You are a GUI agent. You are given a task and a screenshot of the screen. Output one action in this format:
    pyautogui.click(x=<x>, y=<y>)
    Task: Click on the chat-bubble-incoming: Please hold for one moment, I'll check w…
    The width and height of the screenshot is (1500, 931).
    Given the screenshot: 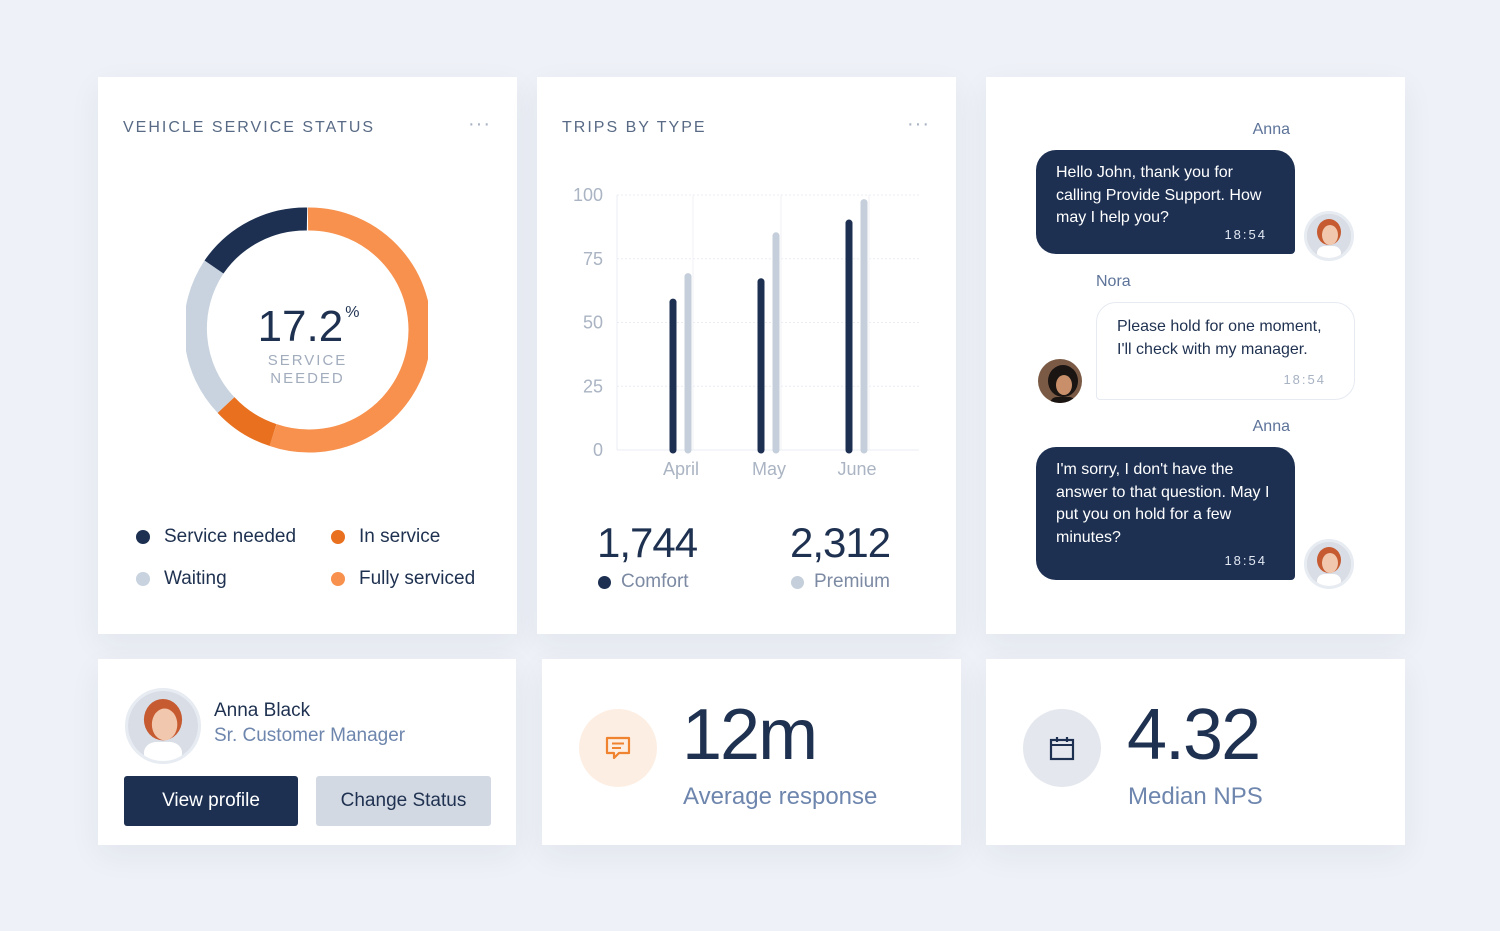 What is the action you would take?
    pyautogui.click(x=1225, y=351)
    